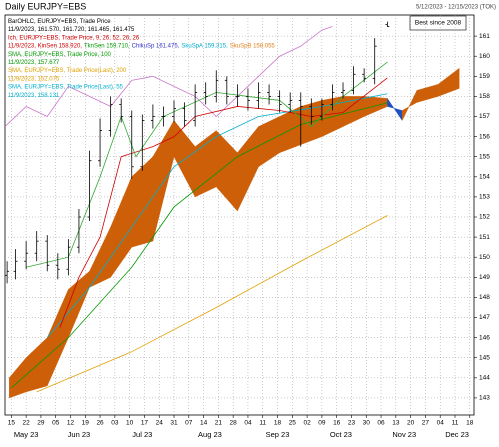  Describe the element at coordinates (484, 76) in the screenshot. I see `y-tick-label: 159` at that location.